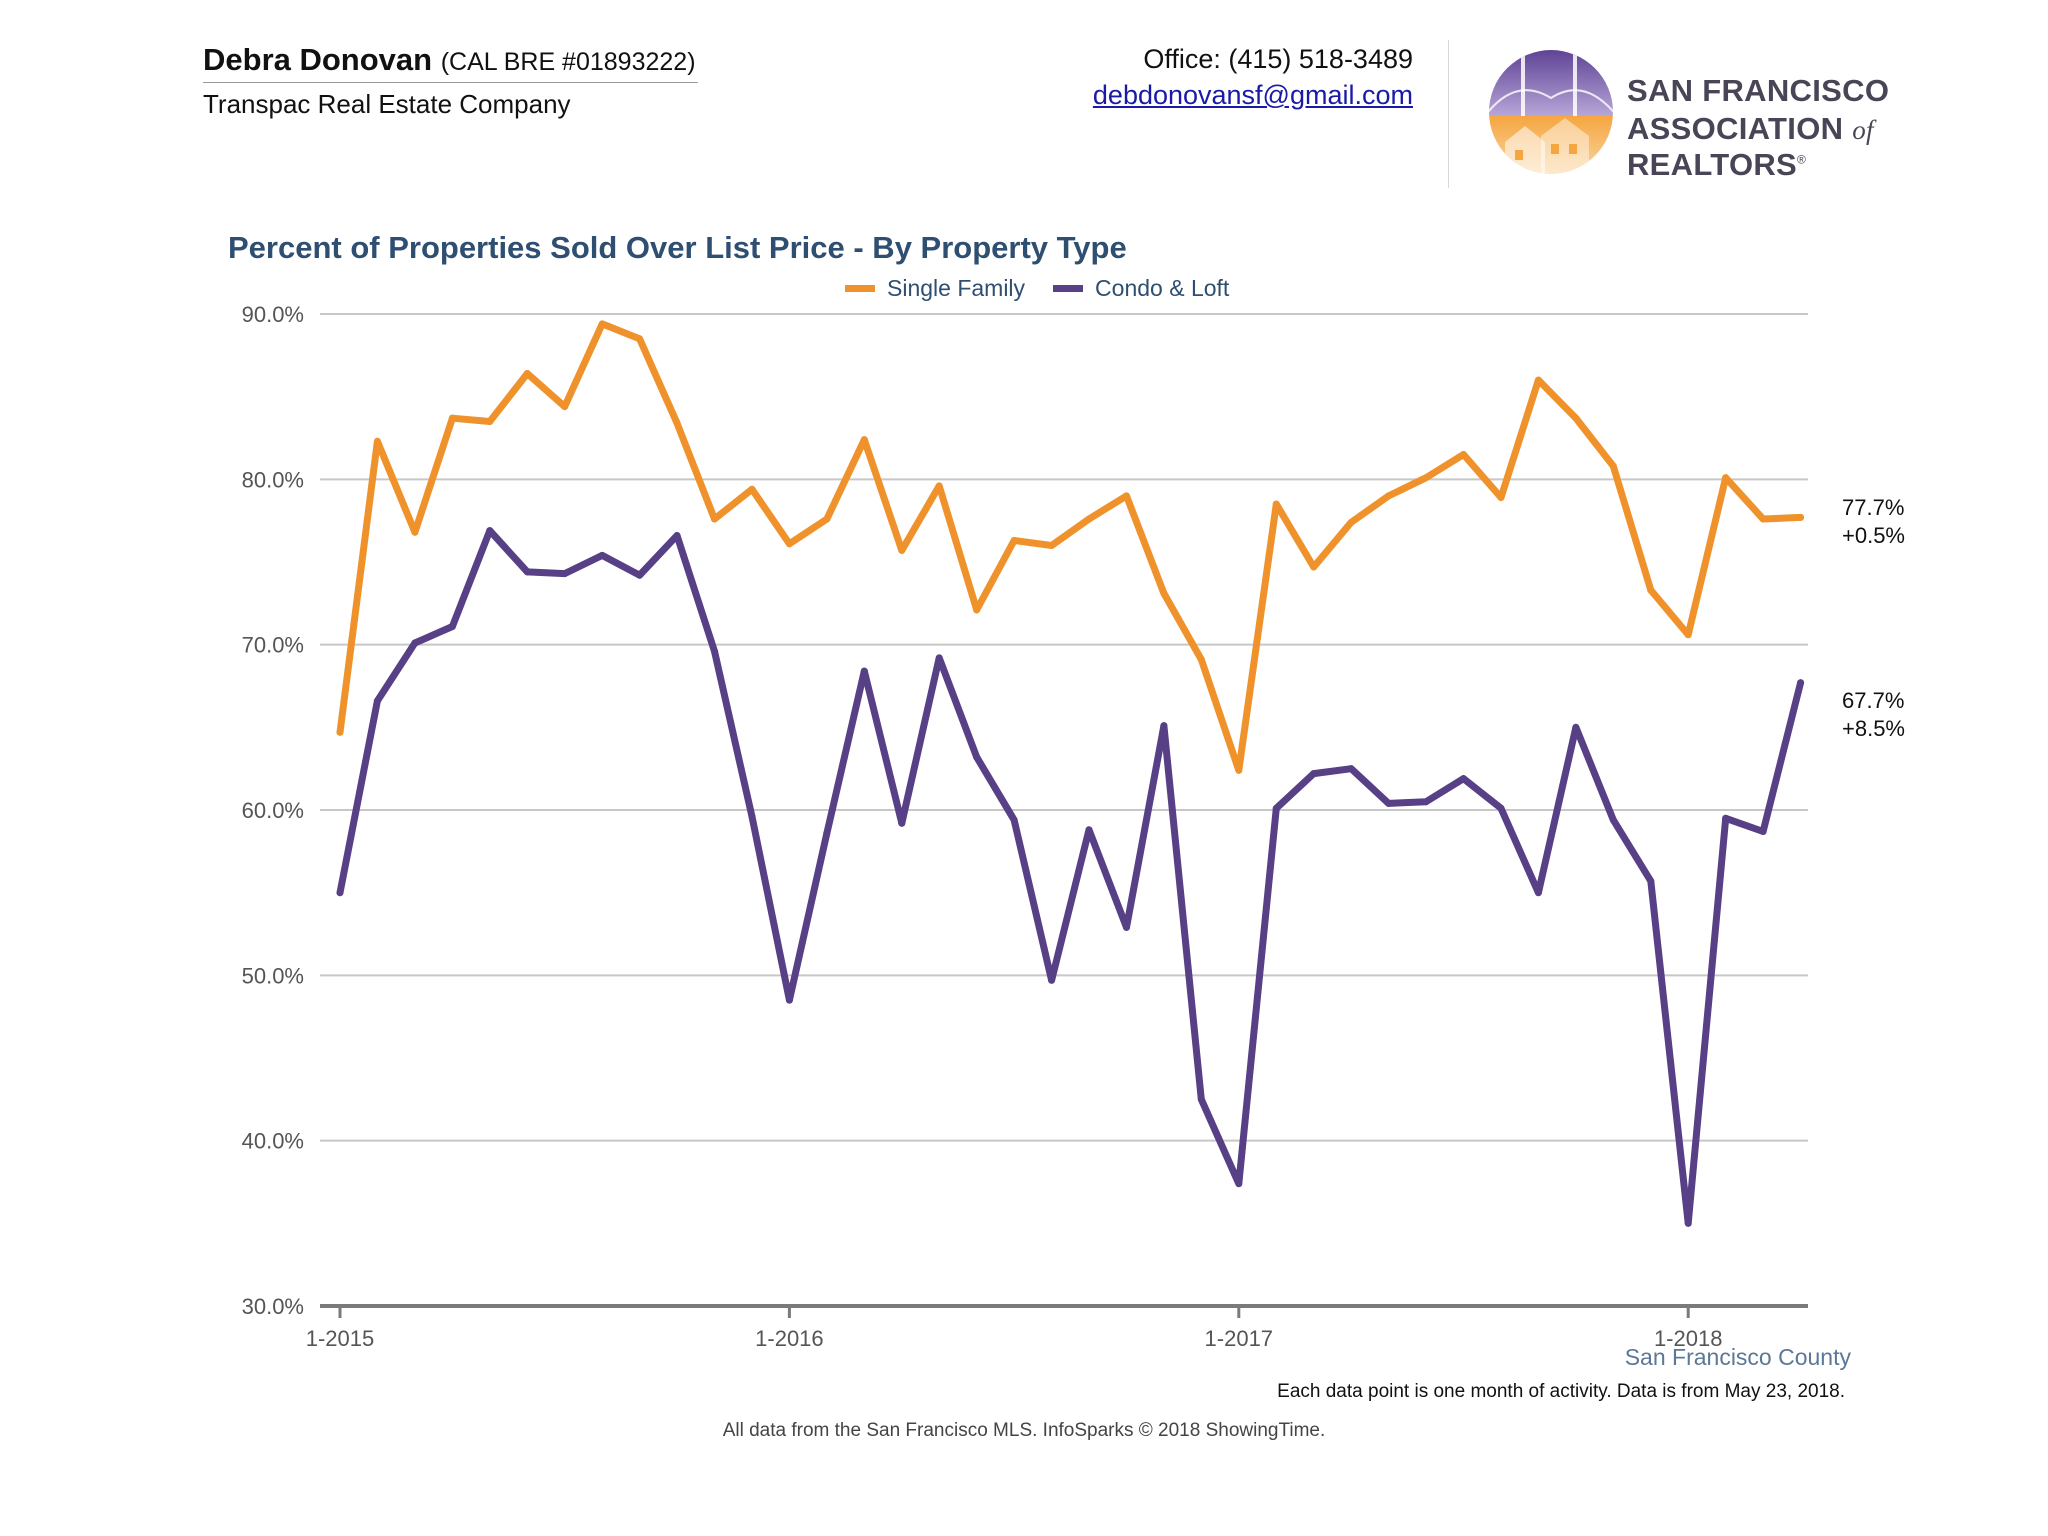  What do you see at coordinates (340, 1338) in the screenshot?
I see `x-tick-label: 1-2015` at bounding box center [340, 1338].